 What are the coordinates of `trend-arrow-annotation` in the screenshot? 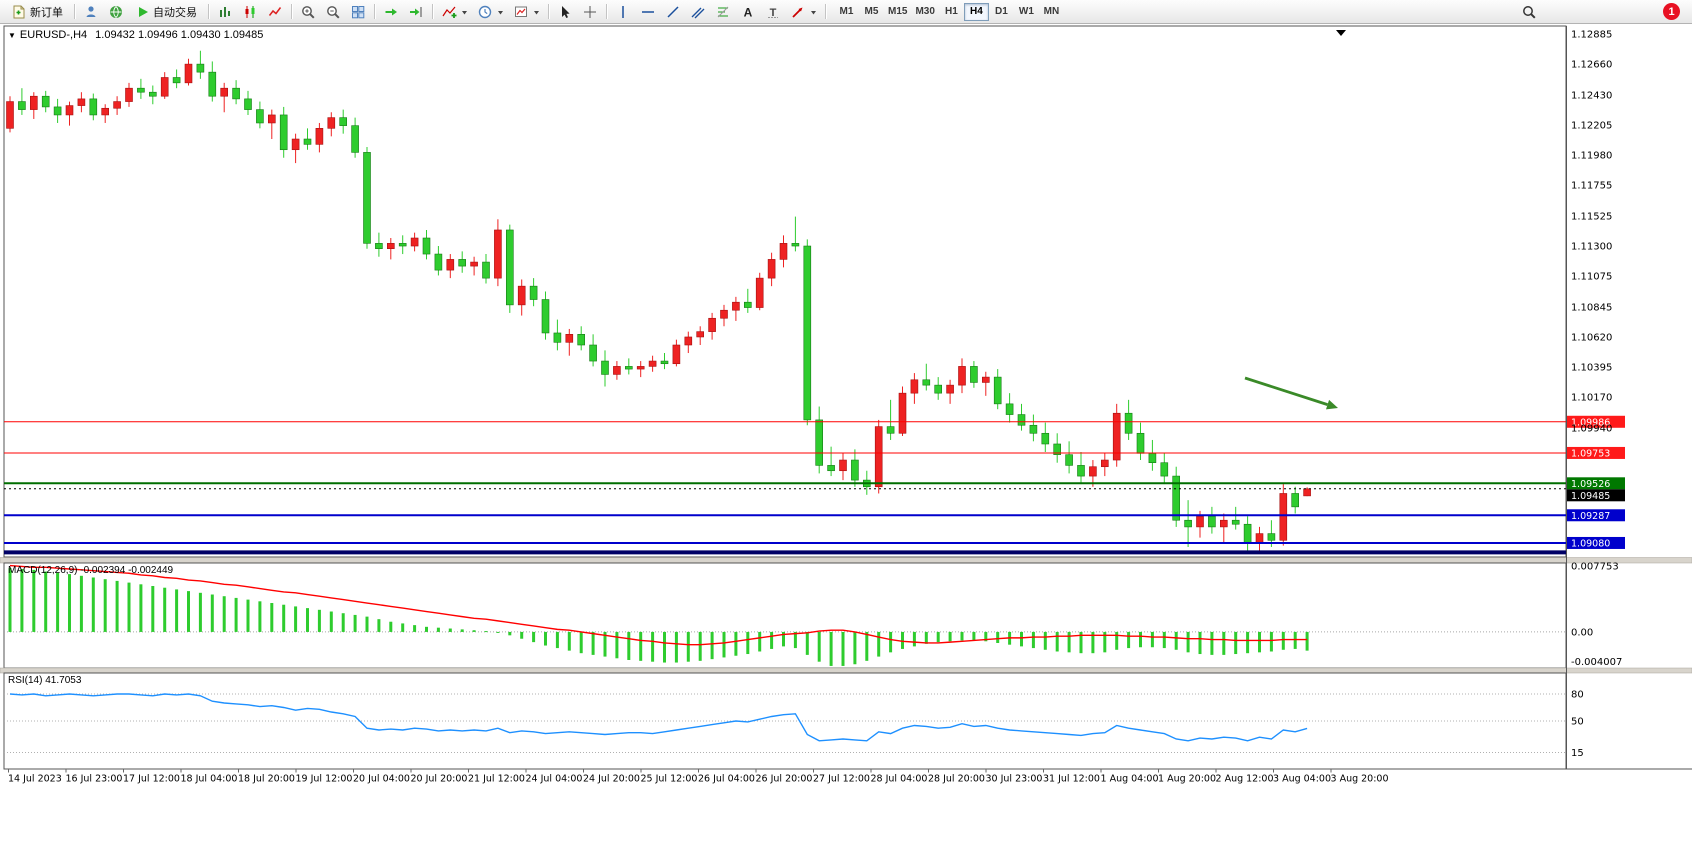 It's located at (1291, 393).